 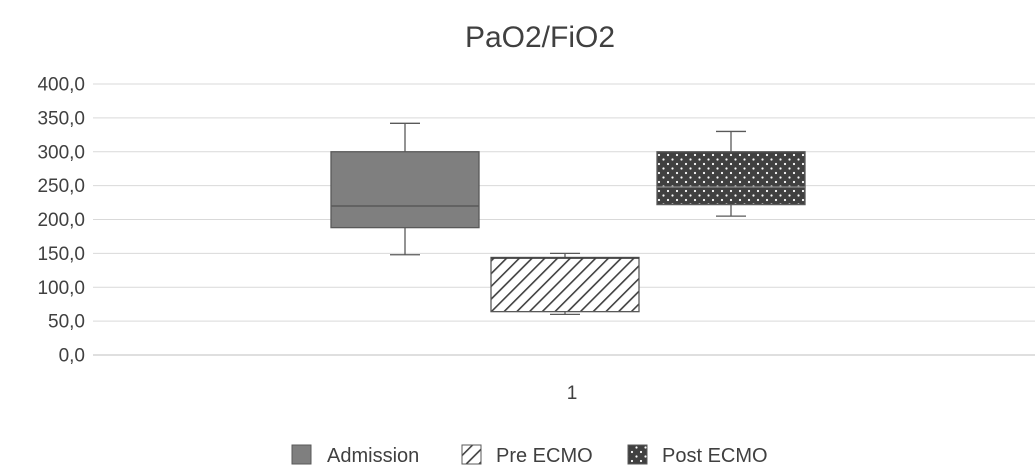 I want to click on legend-item-admission: Admission, so click(x=355, y=455).